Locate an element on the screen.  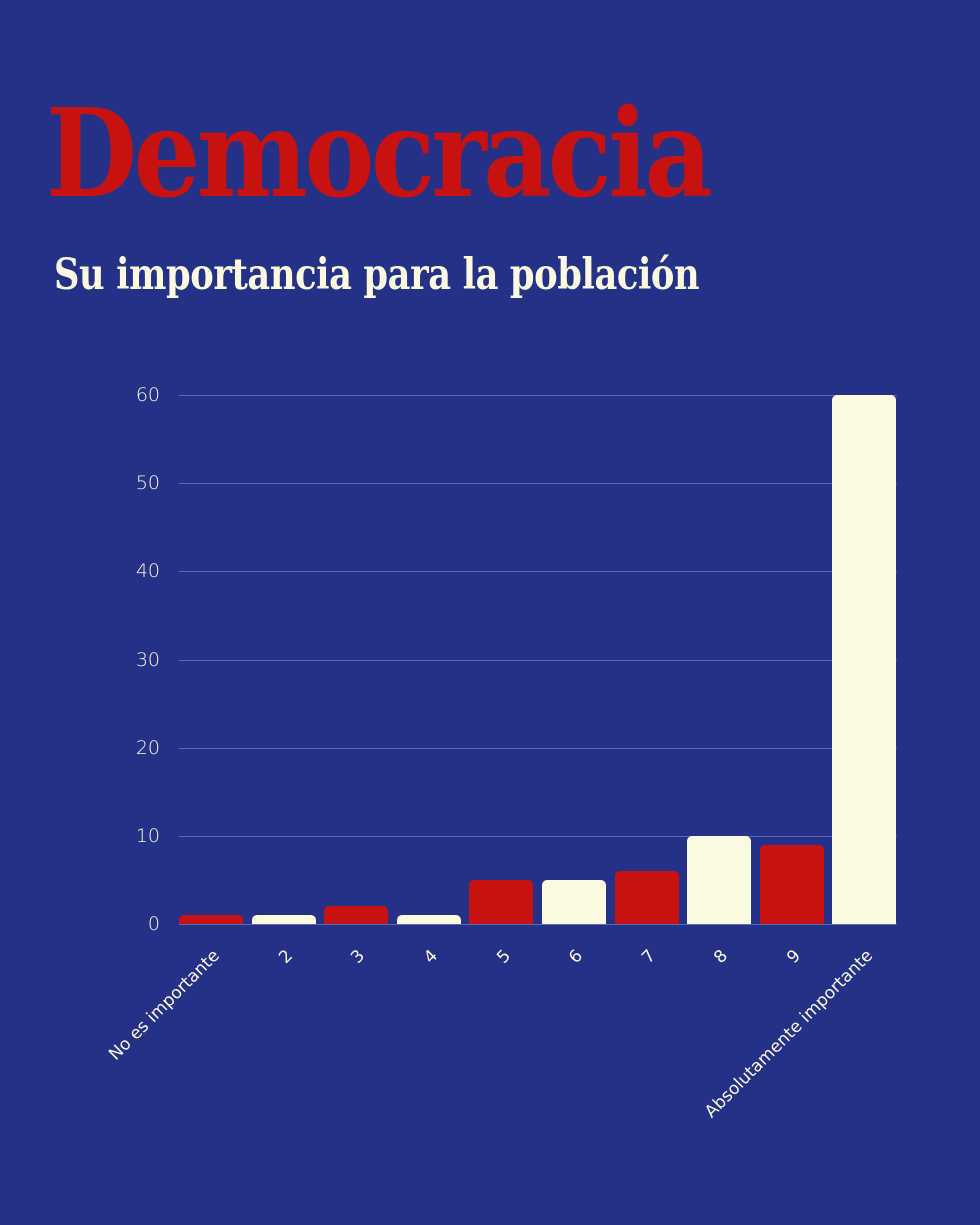
y-tick-label: 40 is located at coordinates (147, 571).